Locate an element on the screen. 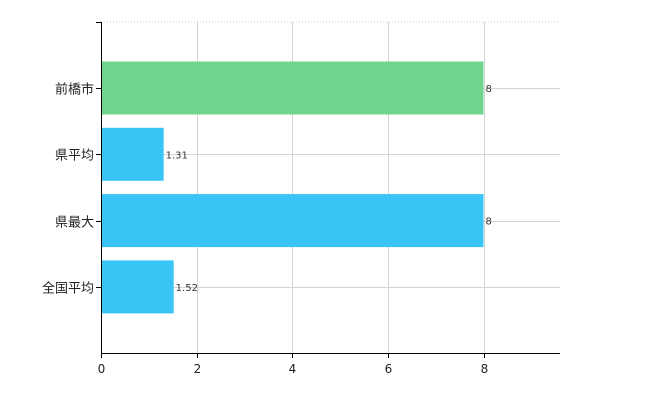 This screenshot has height=400, width=650. x-tick-label: 2 is located at coordinates (198, 369).